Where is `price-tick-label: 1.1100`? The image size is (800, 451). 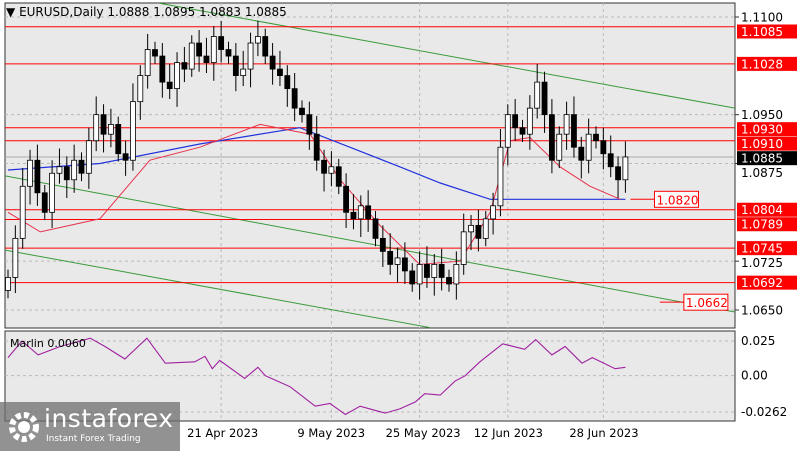
price-tick-label: 1.1100 is located at coordinates (762, 18).